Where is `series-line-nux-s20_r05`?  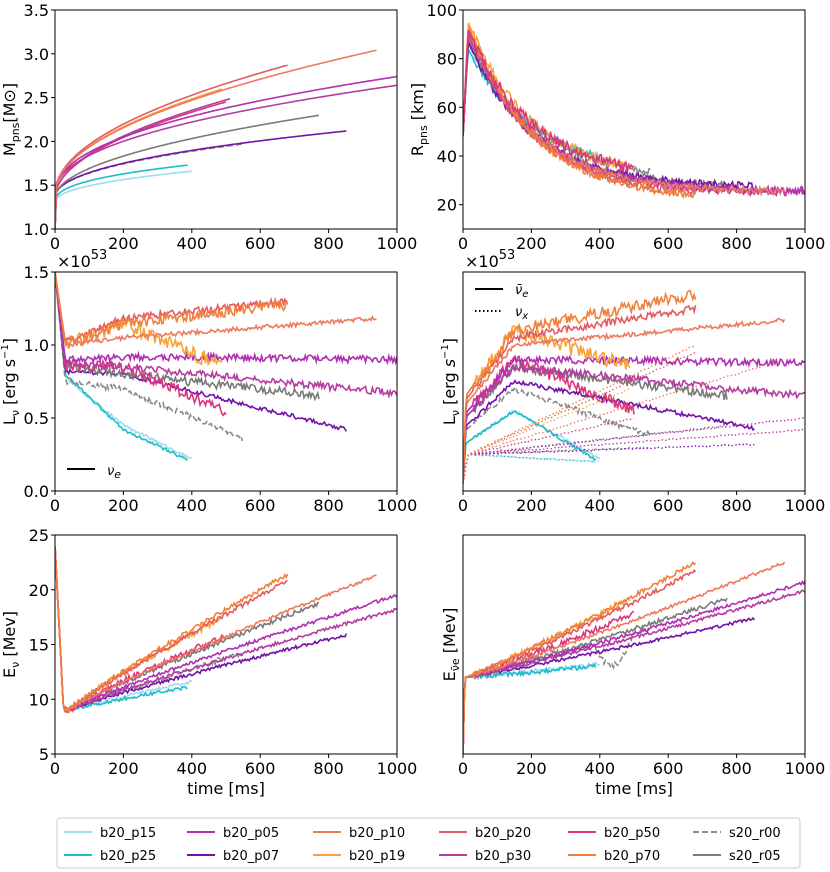
series-line-nux-s20_r05 is located at coordinates (595, 454).